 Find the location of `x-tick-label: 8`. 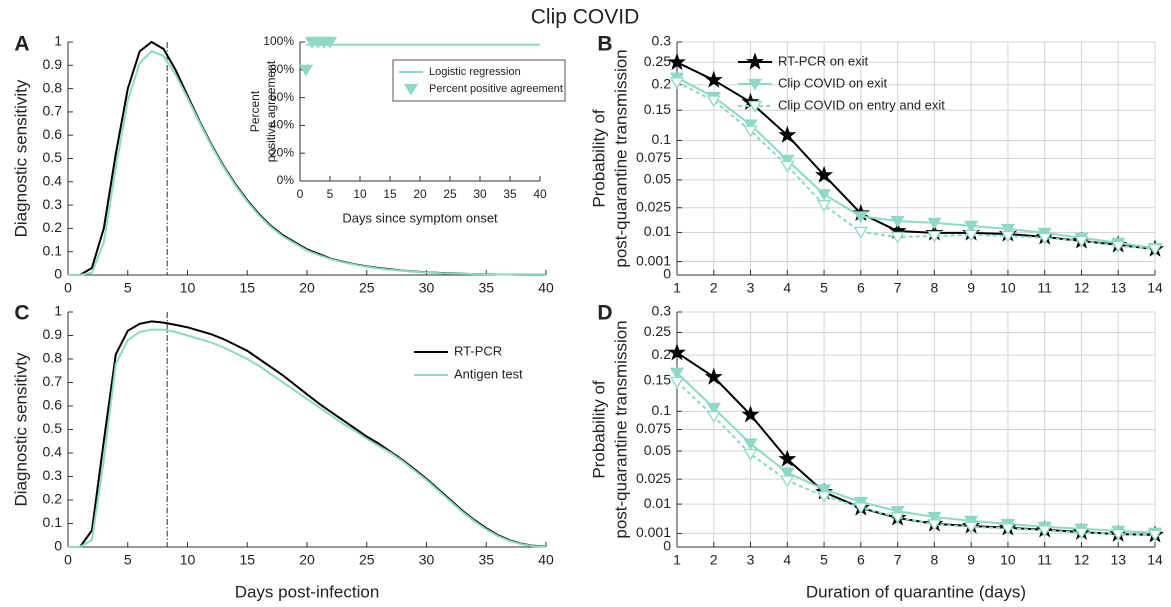

x-tick-label: 8 is located at coordinates (934, 560).